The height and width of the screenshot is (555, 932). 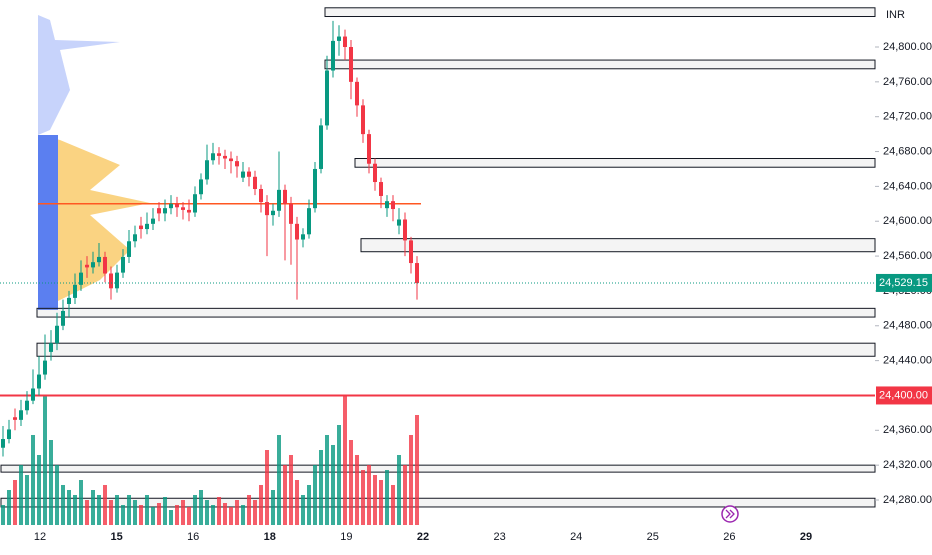 What do you see at coordinates (907, 117) in the screenshot?
I see `y-tick-label: 24,720.00` at bounding box center [907, 117].